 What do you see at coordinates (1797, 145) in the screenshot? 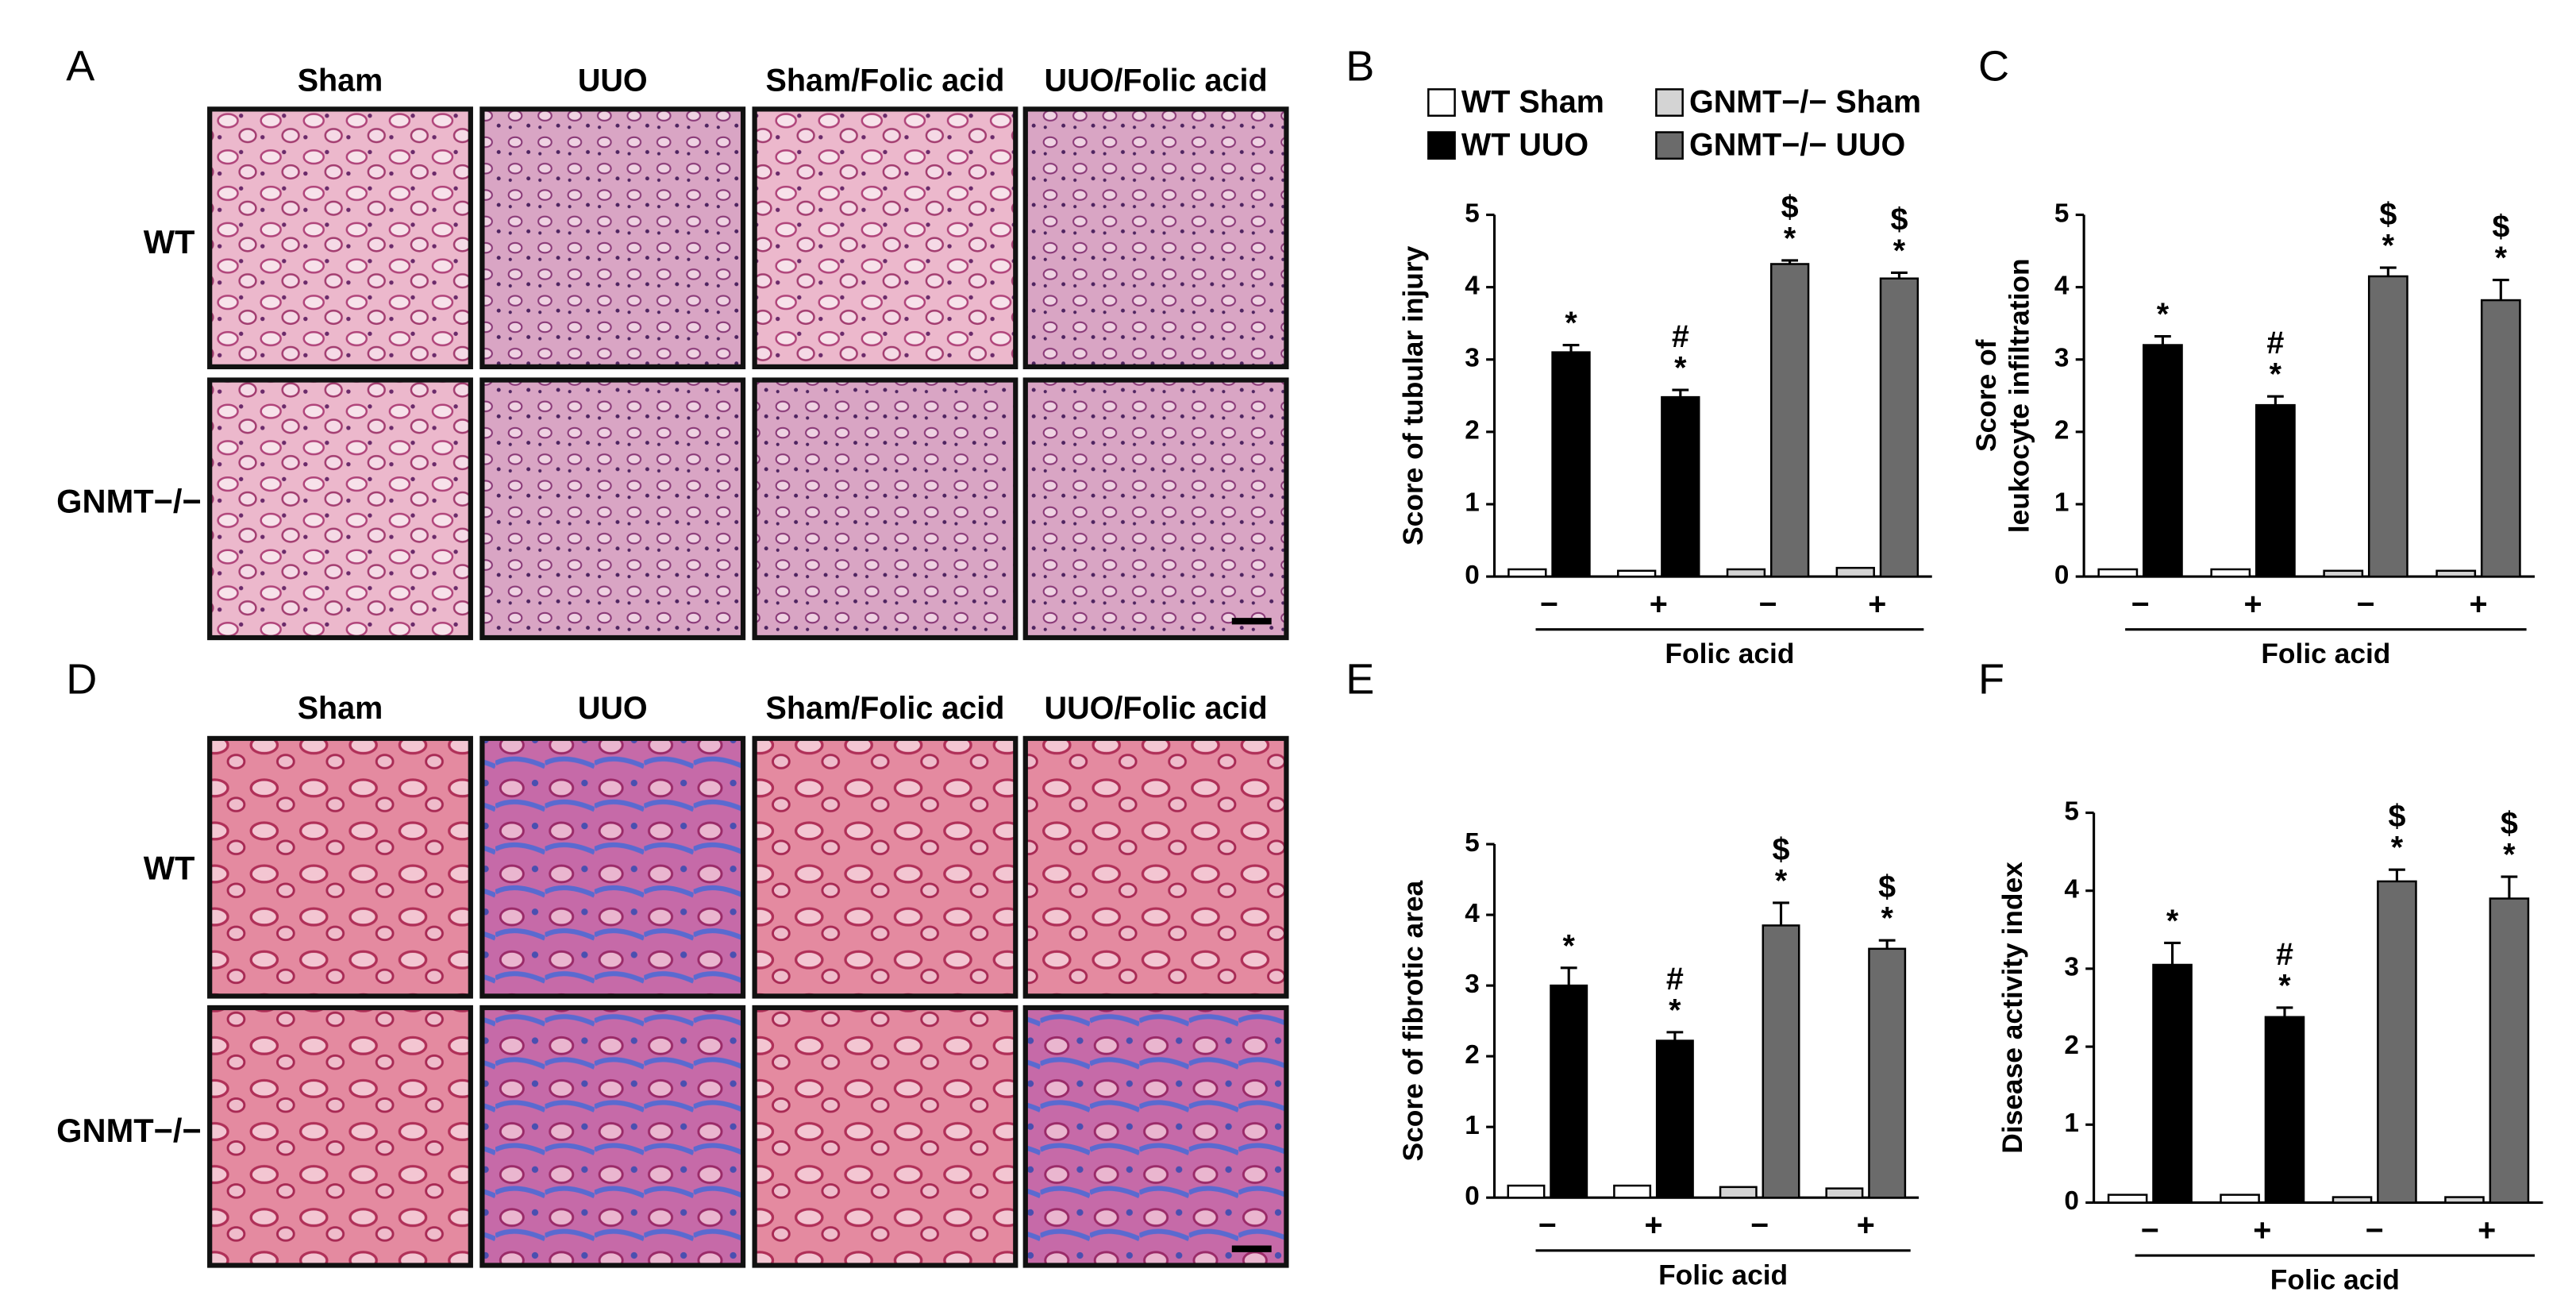
I see `legend-label: GNMT−/− UUO` at bounding box center [1797, 145].